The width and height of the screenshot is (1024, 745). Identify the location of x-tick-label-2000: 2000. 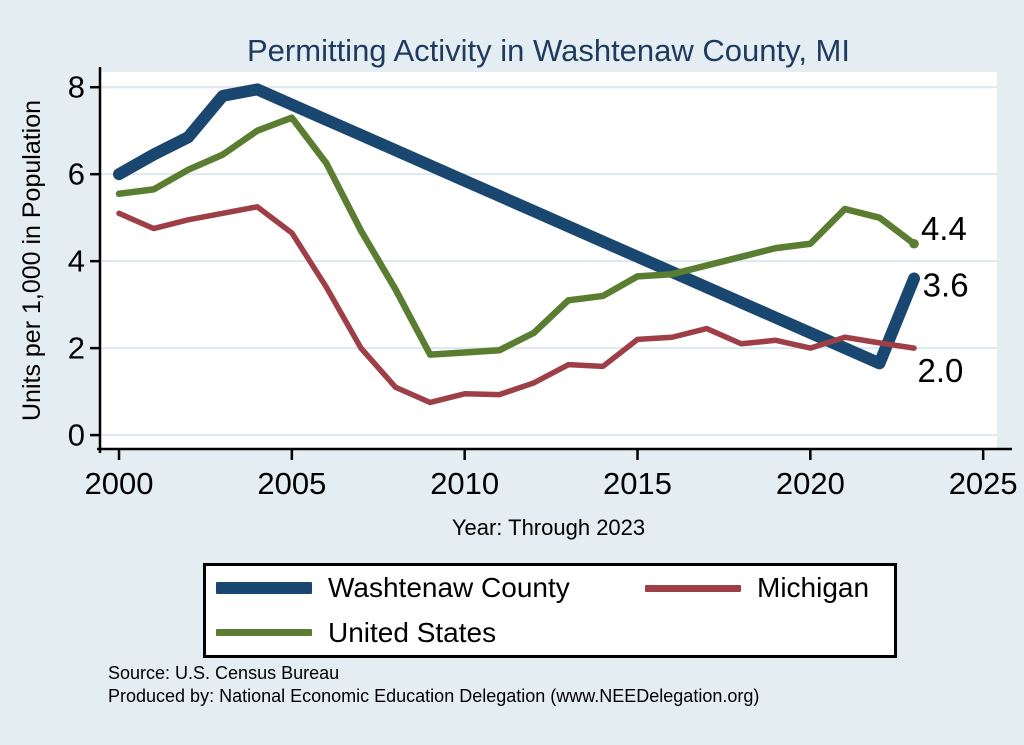
(119, 483).